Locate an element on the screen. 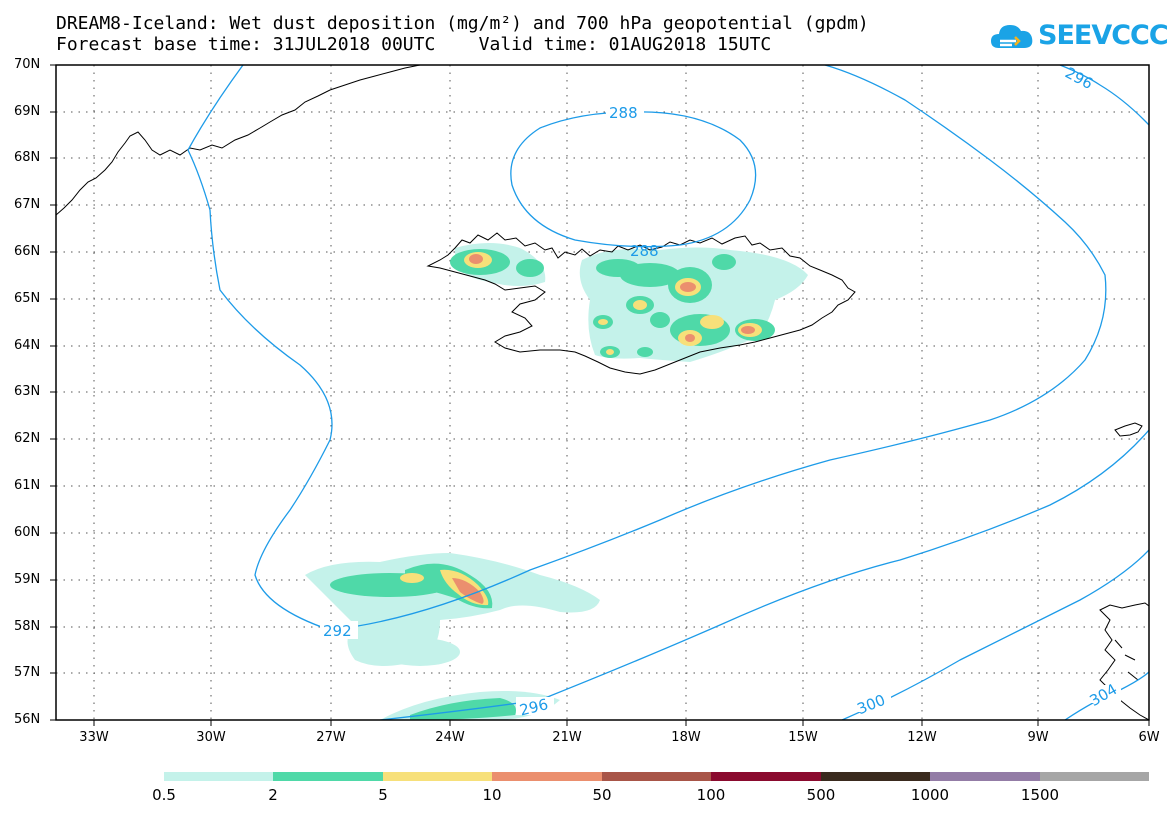  lon-label: 12W is located at coordinates (922, 737).